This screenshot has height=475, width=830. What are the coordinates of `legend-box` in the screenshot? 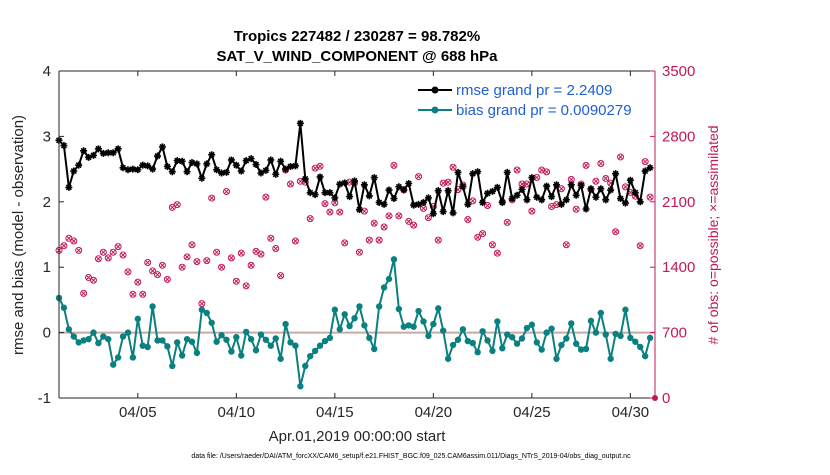 It's located at (533, 99).